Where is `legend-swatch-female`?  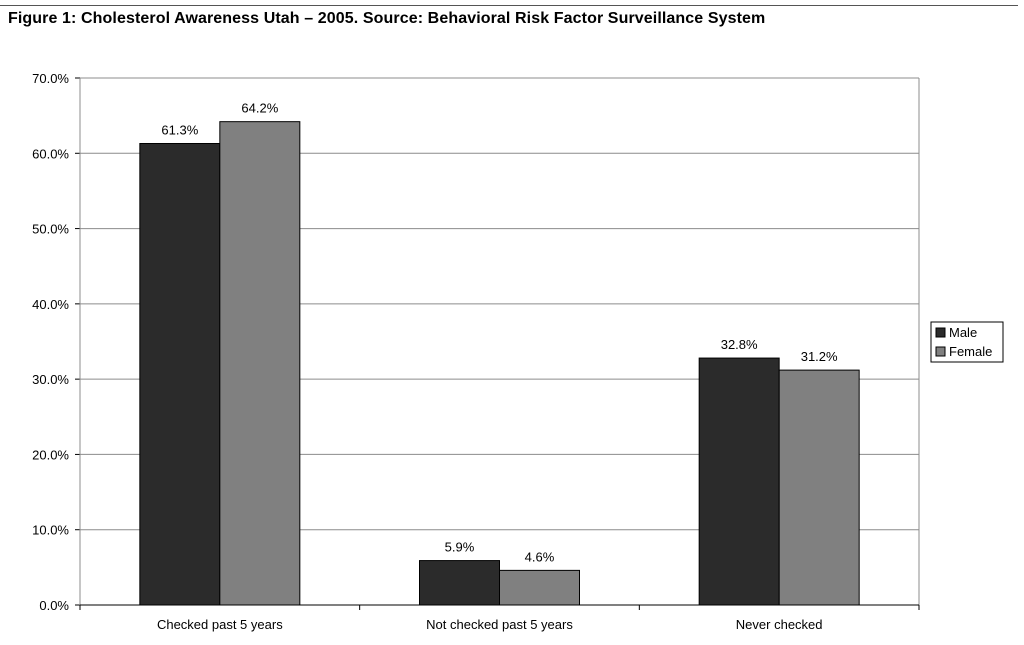
legend-swatch-female is located at coordinates (940, 351).